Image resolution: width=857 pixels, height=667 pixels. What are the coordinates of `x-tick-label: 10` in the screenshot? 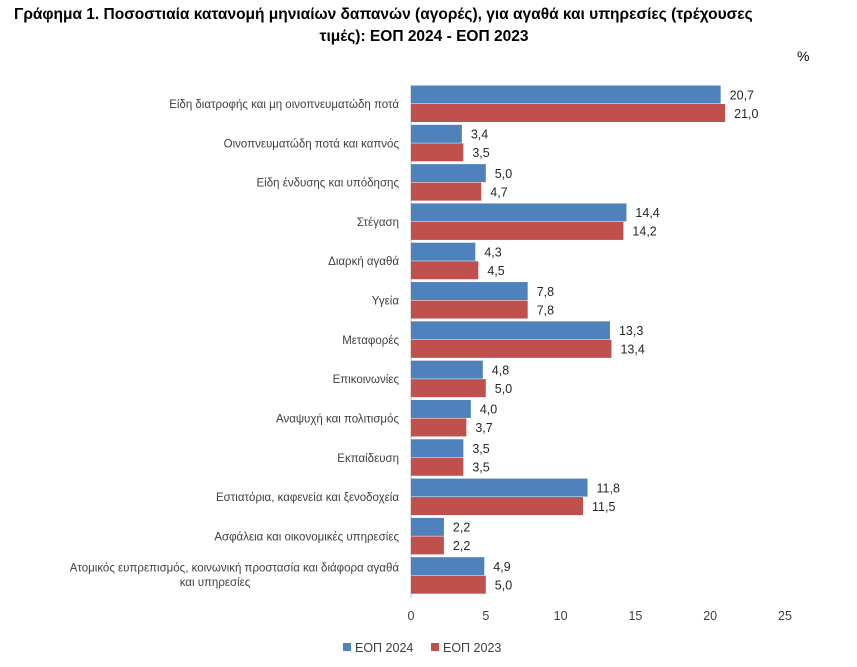 It's located at (561, 616).